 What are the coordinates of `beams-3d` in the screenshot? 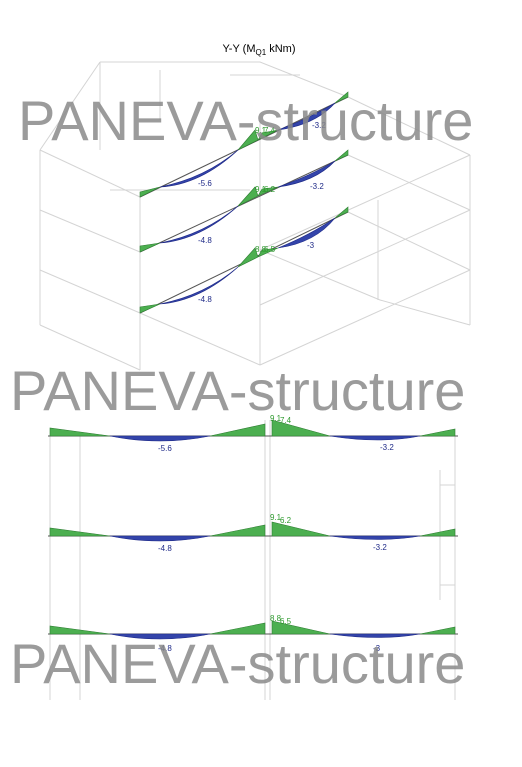 It's located at (244, 202).